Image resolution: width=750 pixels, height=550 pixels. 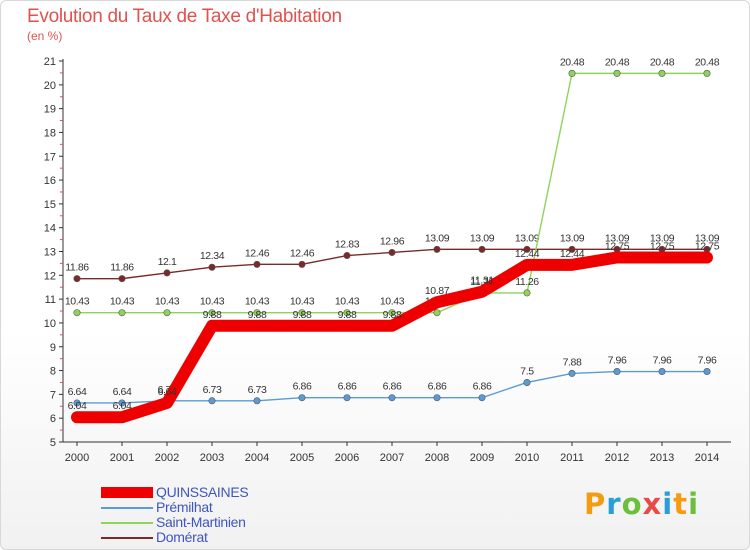 I want to click on data-label-quinssaines: 6.64, so click(x=167, y=392).